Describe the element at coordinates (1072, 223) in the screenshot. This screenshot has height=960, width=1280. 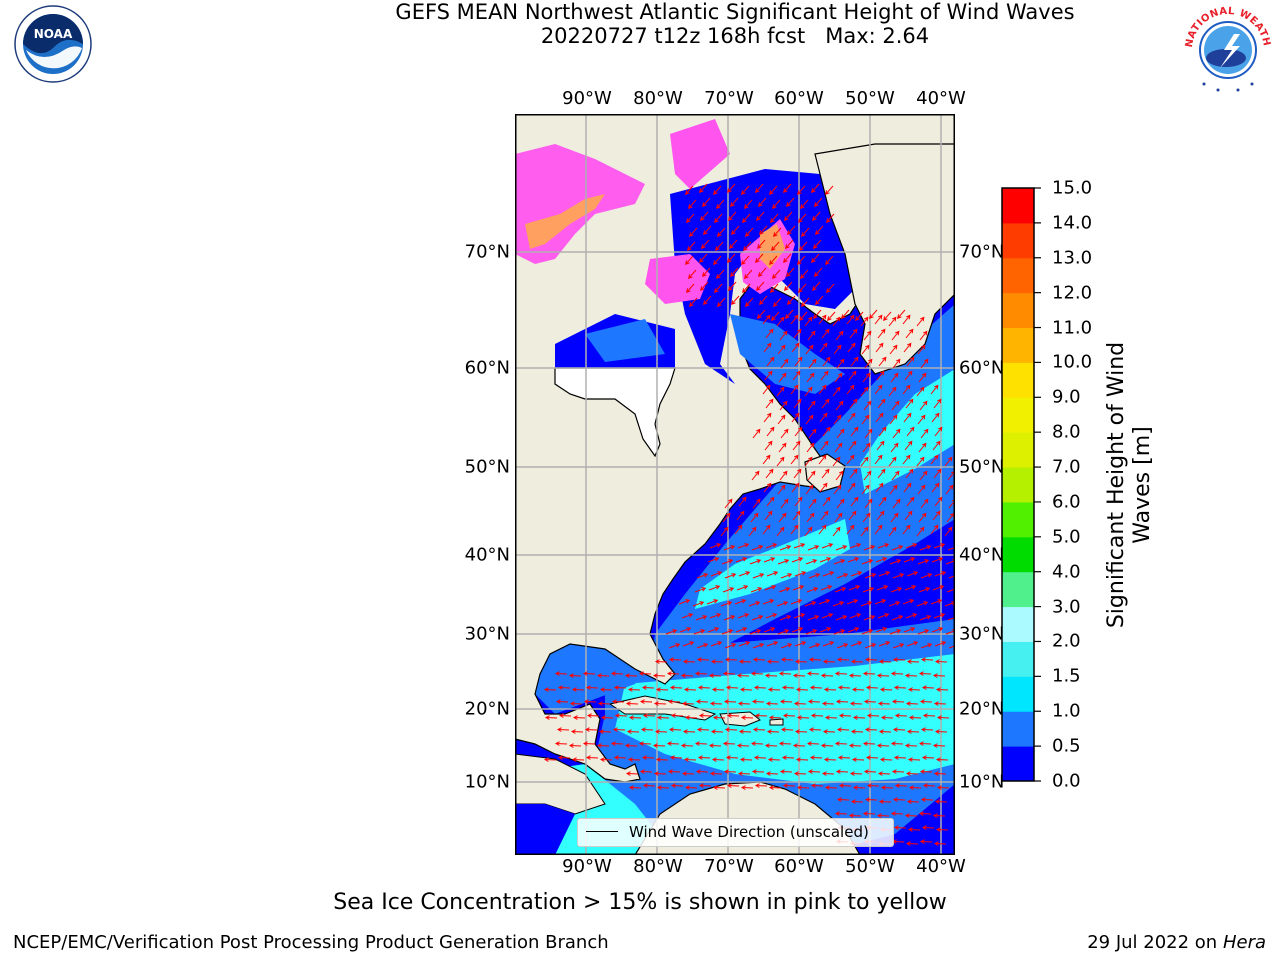
I see `colorbar-tick-label: 14.0` at that location.